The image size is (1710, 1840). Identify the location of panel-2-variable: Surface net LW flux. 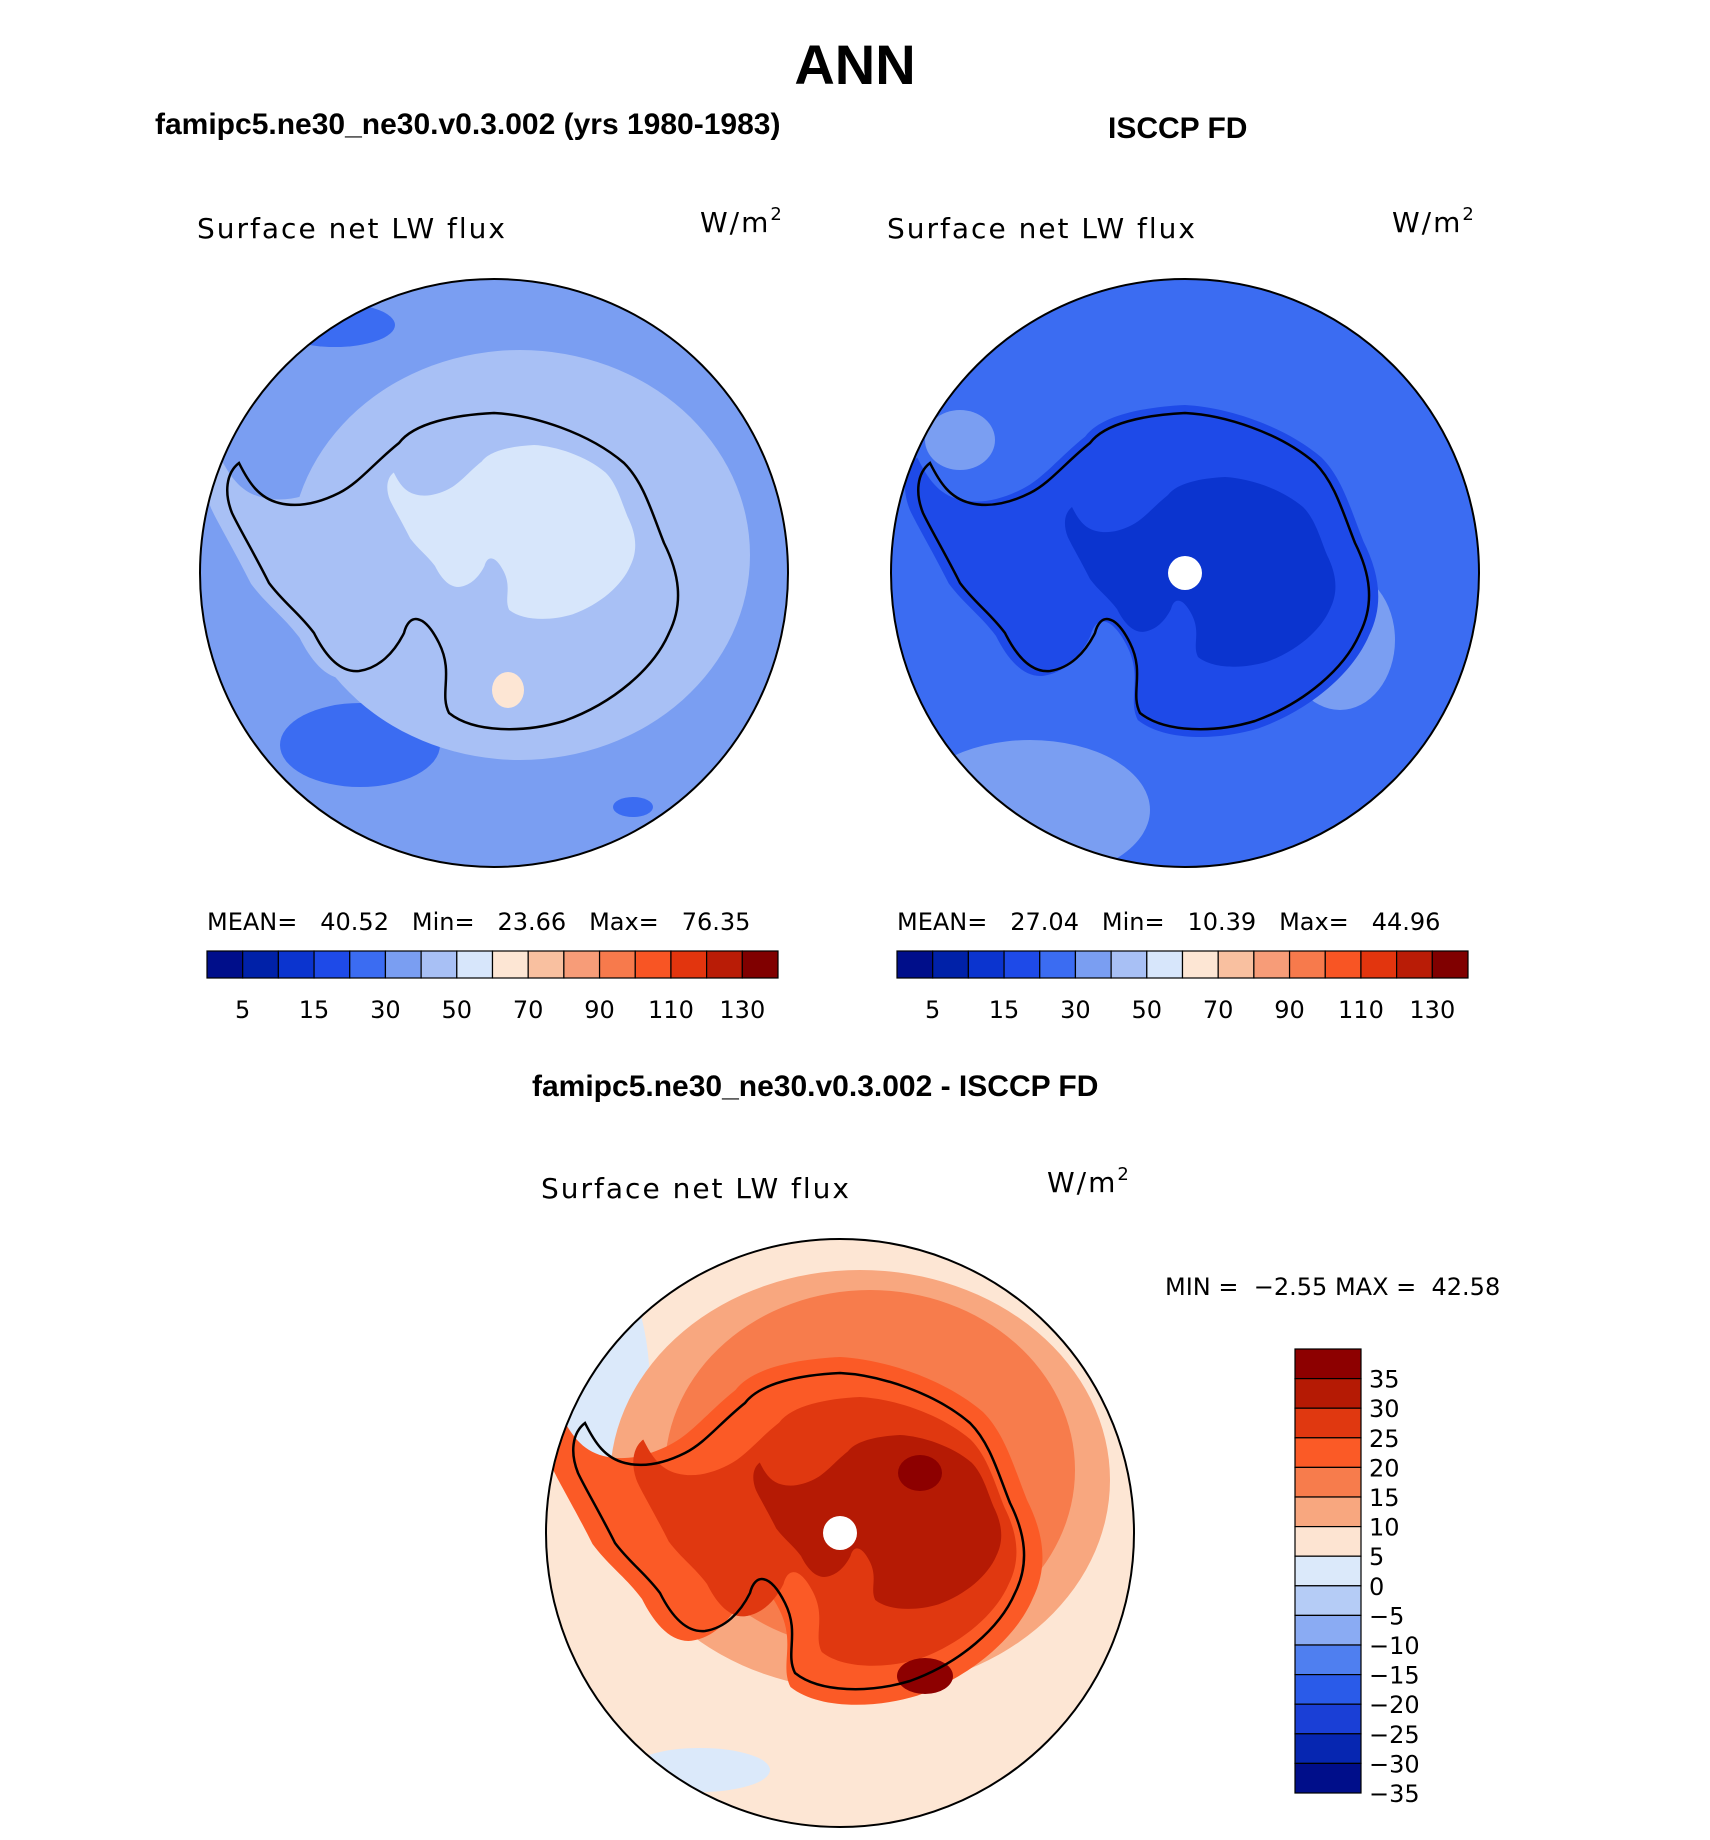
(1042, 228).